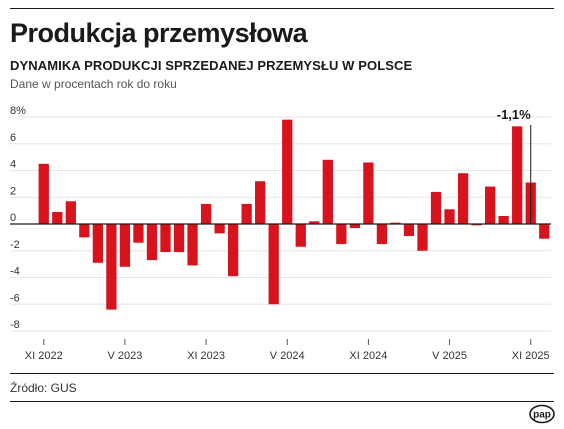  I want to click on bottom-rule-upper, so click(282, 373).